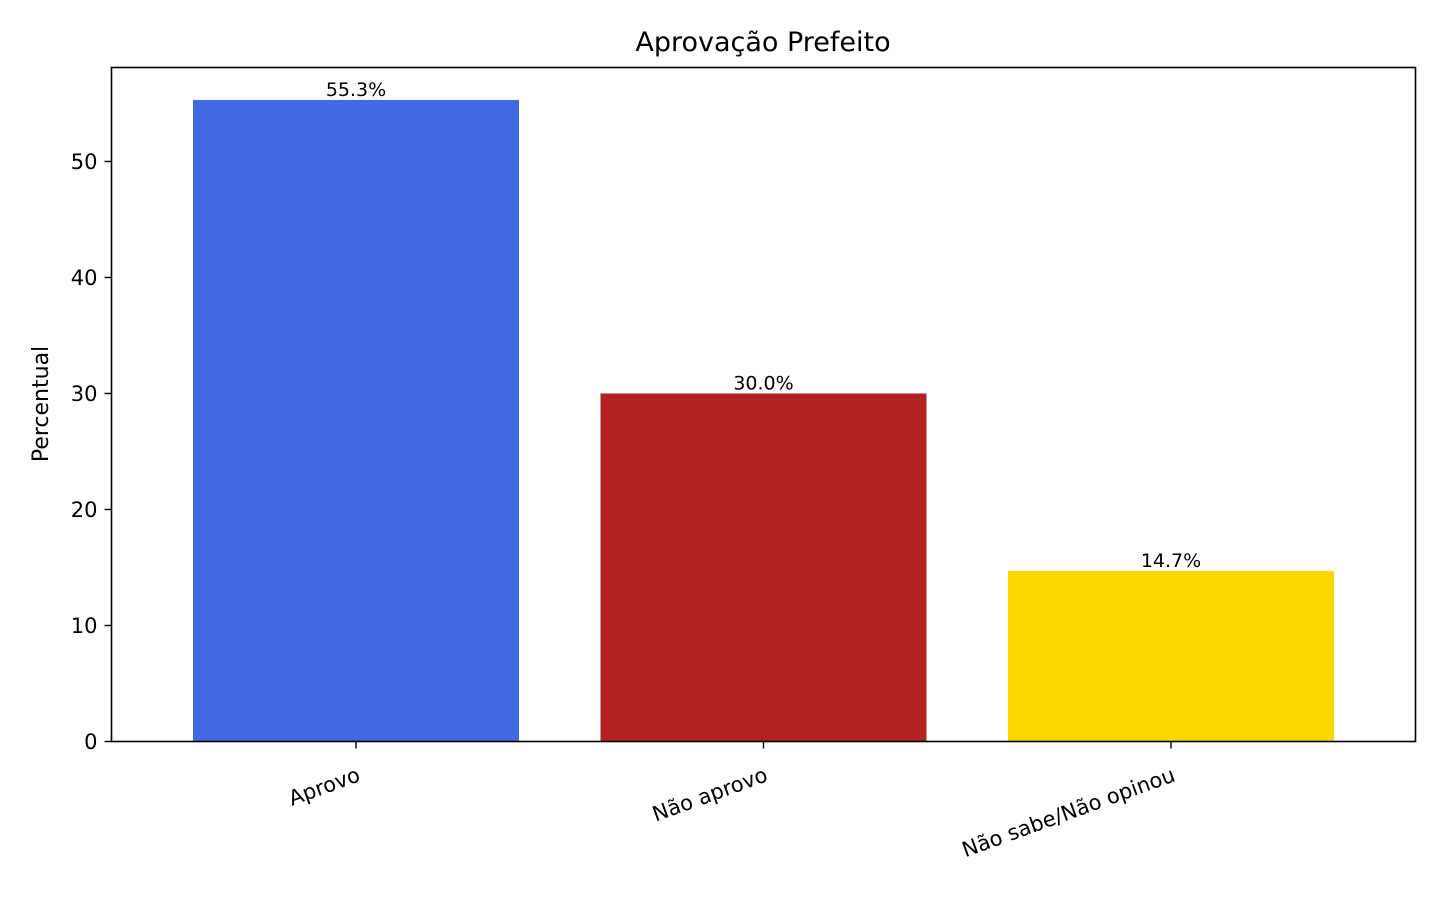  Describe the element at coordinates (763, 383) in the screenshot. I see `bar-value-label: 30.0%` at that location.